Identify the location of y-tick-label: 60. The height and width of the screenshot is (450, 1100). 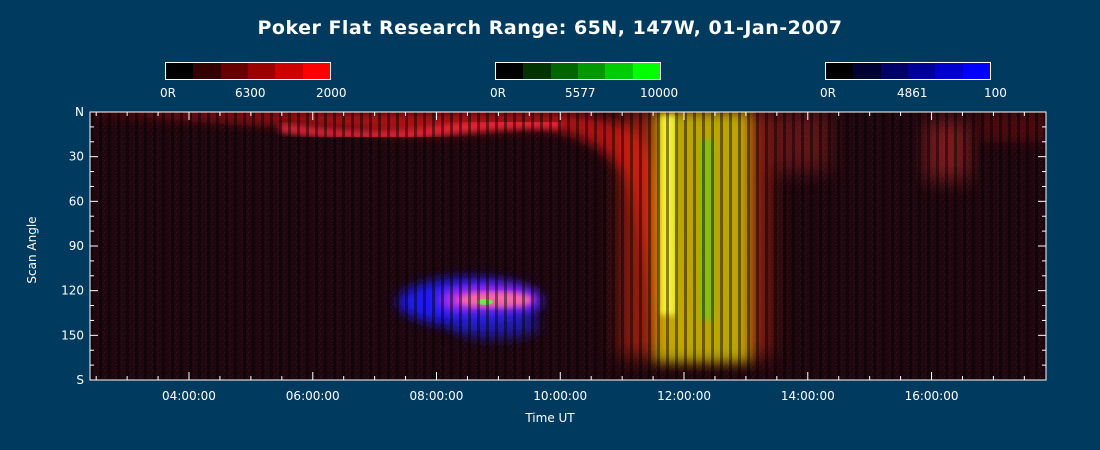
(76, 201).